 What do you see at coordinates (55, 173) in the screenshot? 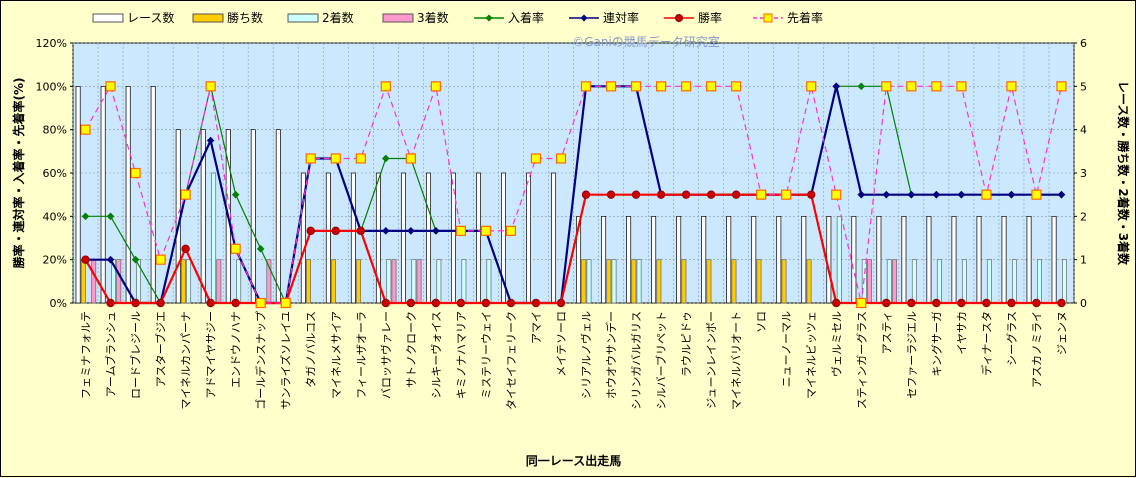
I see `y-left-tick-label: 60%` at bounding box center [55, 173].